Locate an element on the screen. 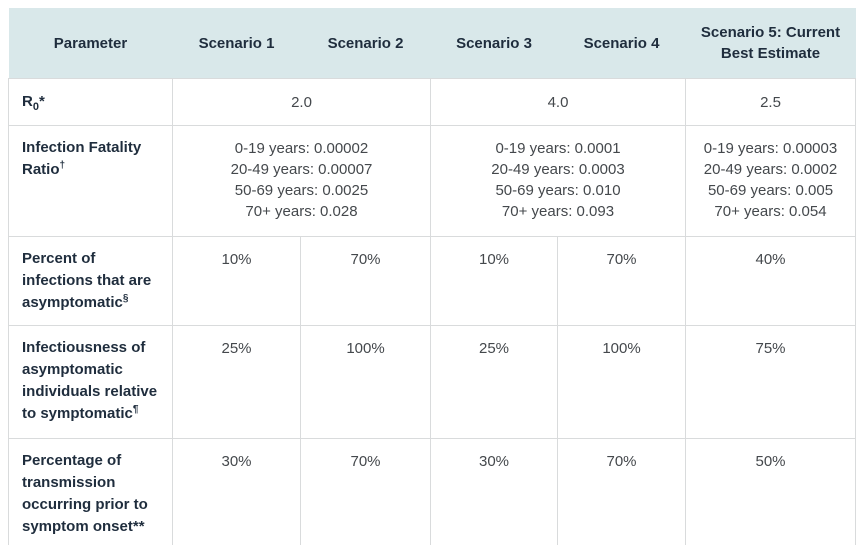  value-line: 0-19 years: 0.00003 is located at coordinates (770, 148).